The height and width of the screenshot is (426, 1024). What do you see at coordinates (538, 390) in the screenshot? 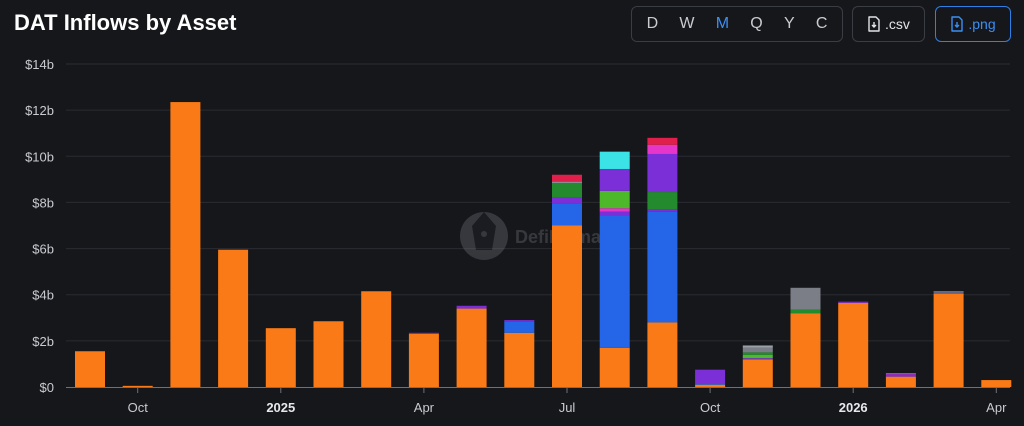
I see `x-axis` at bounding box center [538, 390].